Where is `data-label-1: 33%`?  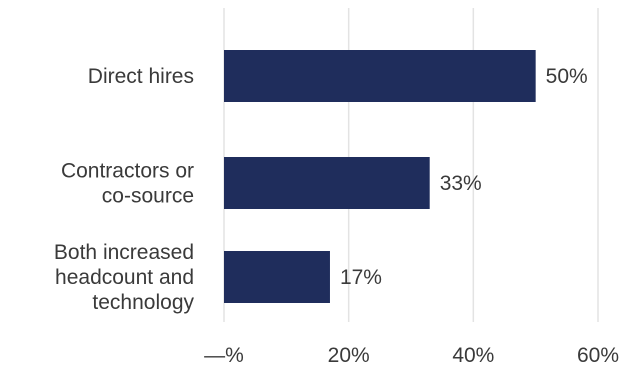 data-label-1: 33% is located at coordinates (461, 183).